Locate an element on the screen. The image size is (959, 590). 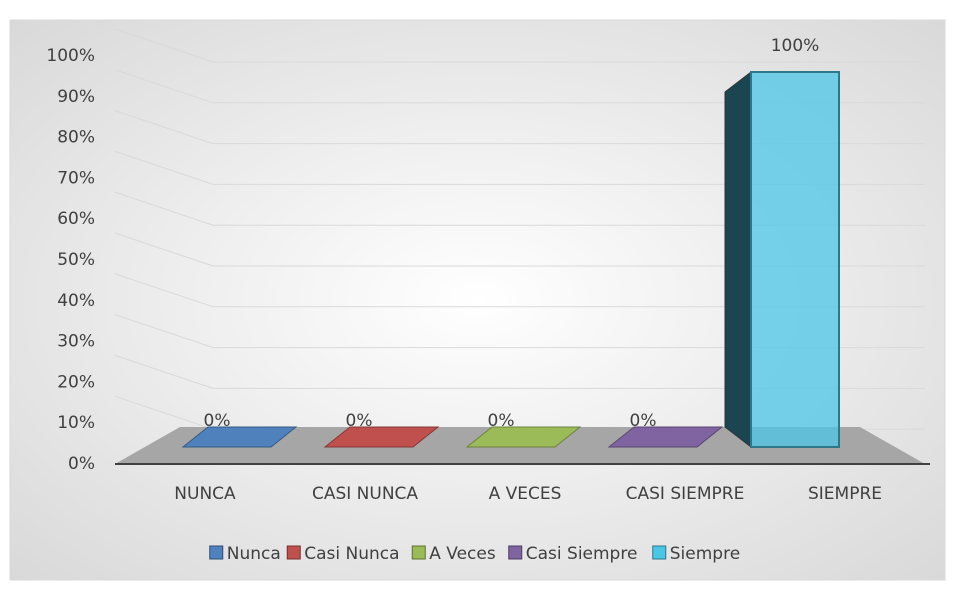
y-tick-label: 60% is located at coordinates (76, 219).